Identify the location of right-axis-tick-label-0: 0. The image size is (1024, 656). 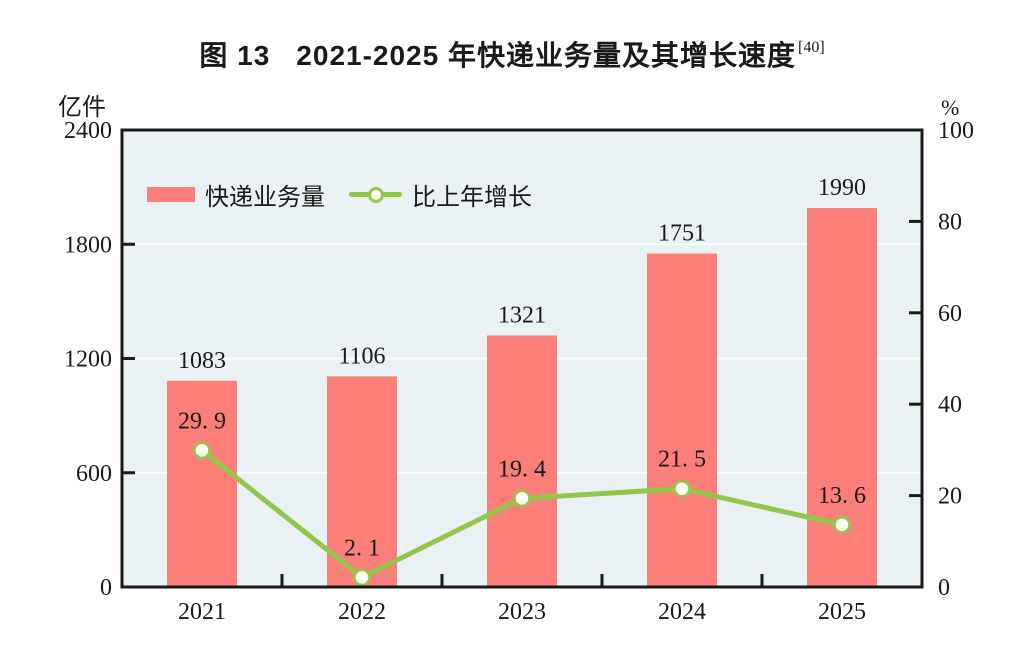
(944, 588).